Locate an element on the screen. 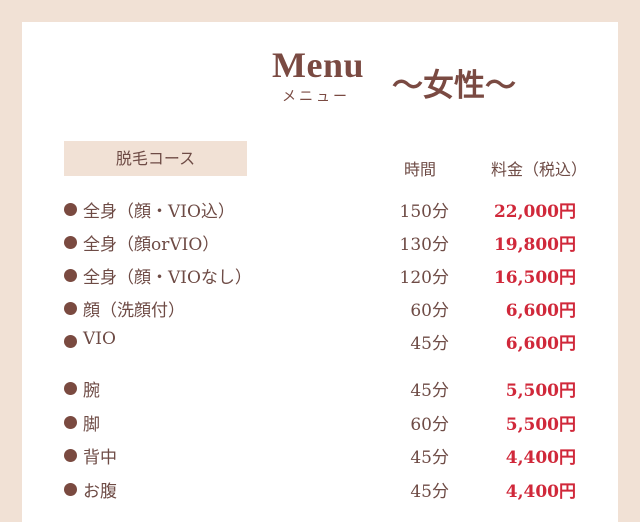 The image size is (640, 522). course-time: 130分 is located at coordinates (424, 245).